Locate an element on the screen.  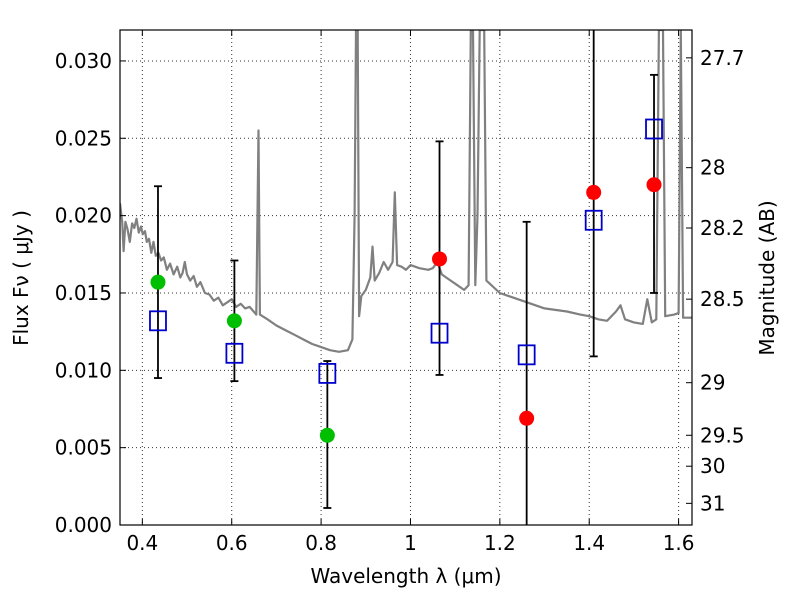
y-tick-label: 0.030 is located at coordinates (83, 61).